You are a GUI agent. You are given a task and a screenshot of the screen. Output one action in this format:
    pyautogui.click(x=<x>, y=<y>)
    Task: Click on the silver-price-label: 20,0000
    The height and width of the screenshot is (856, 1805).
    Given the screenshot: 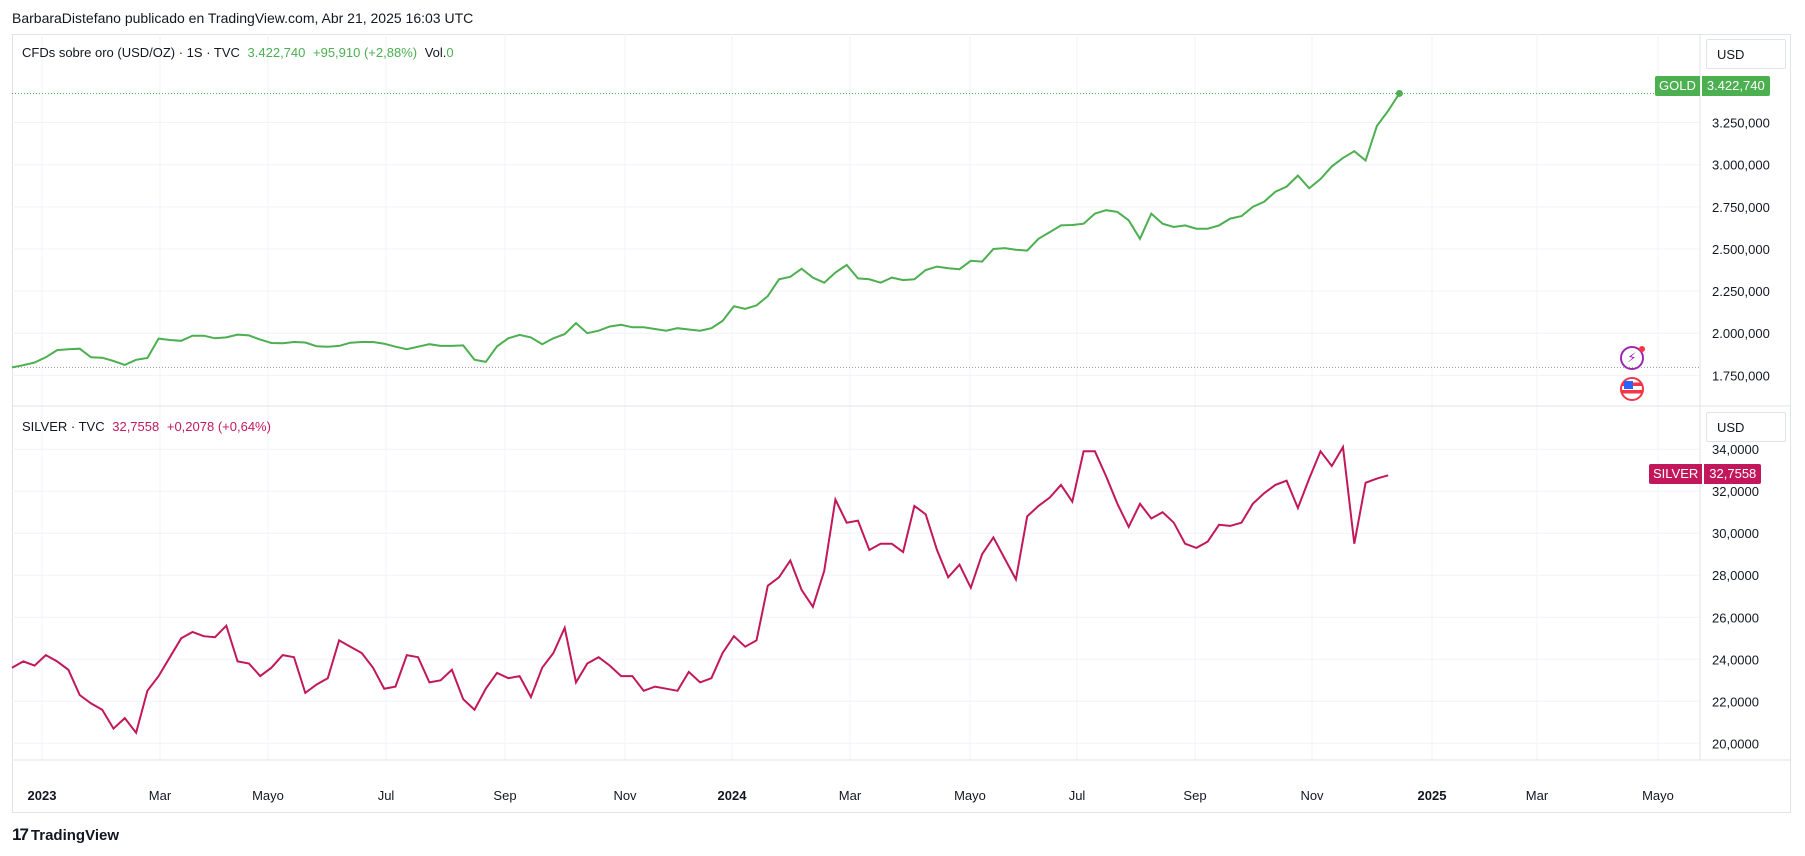 What is the action you would take?
    pyautogui.click(x=1735, y=743)
    